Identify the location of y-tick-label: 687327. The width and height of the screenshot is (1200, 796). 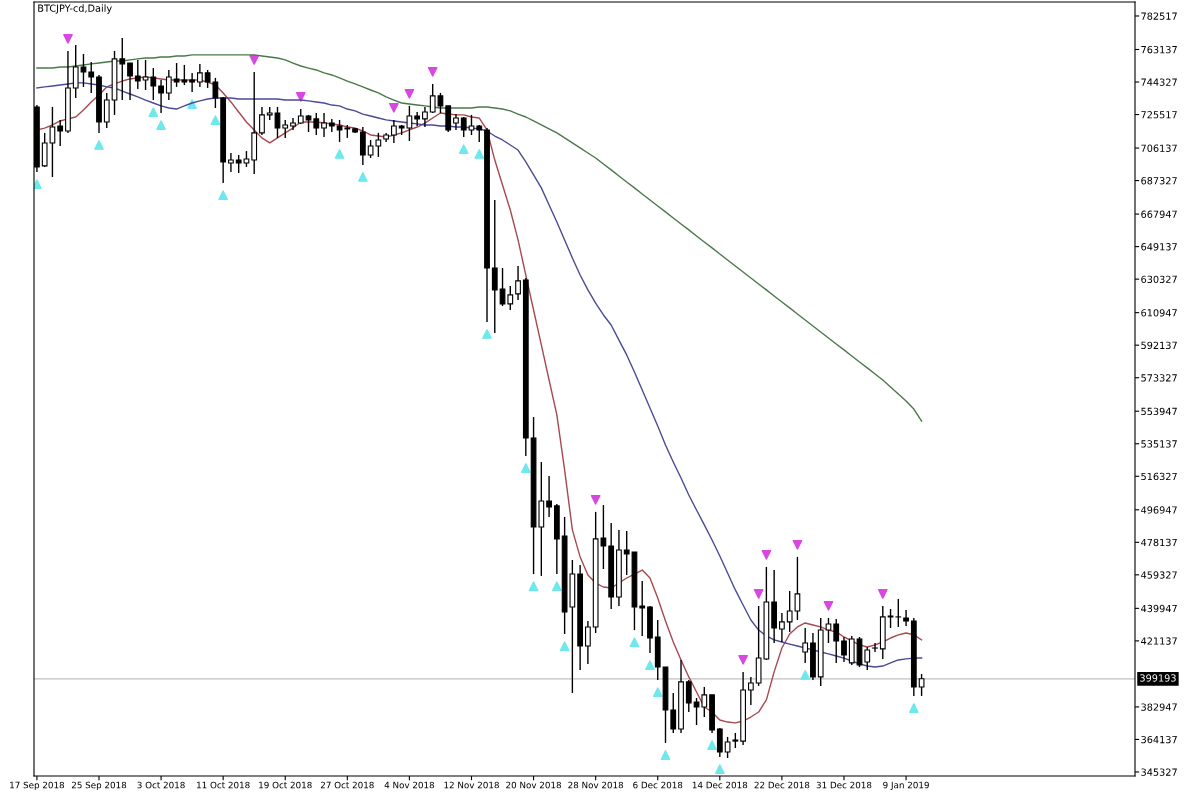
(1159, 181).